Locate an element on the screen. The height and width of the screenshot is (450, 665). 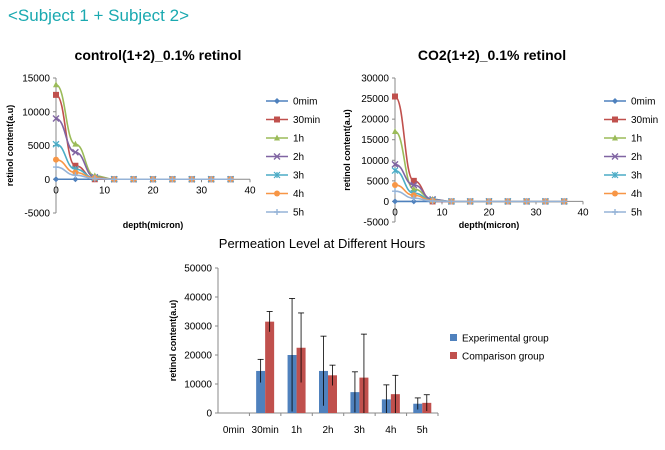
legend-label: 0mim is located at coordinates (305, 102).